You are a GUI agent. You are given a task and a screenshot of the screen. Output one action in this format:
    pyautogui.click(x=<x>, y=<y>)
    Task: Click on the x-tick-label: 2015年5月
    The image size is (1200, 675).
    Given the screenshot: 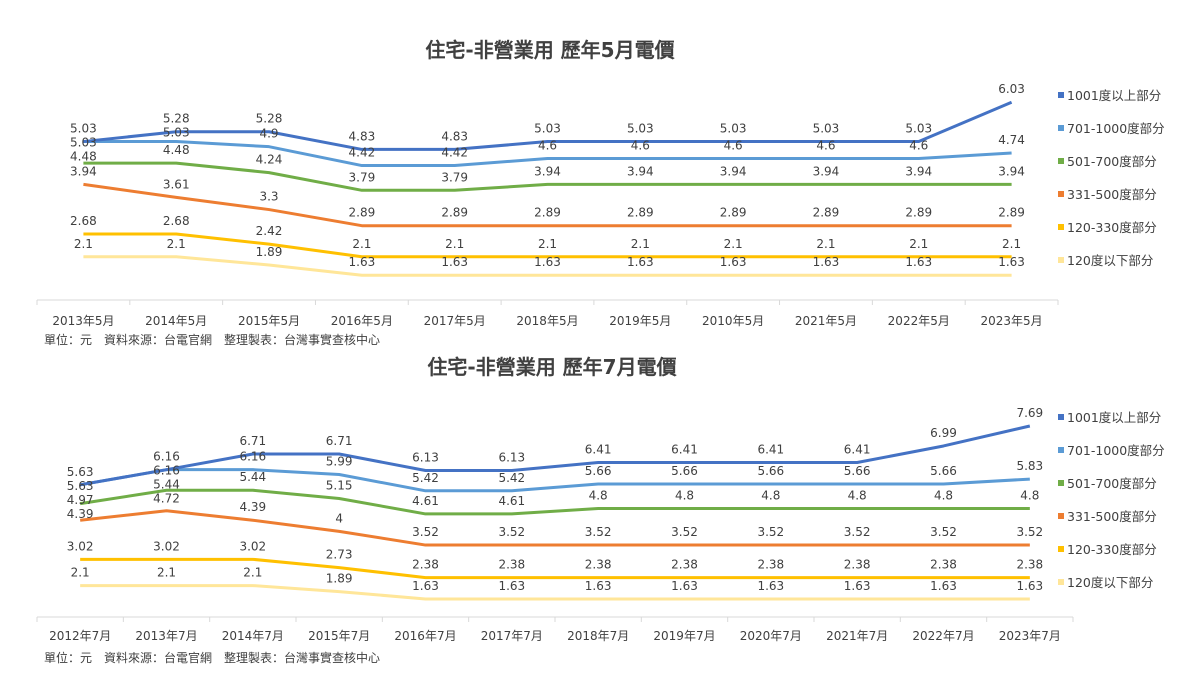 What is the action you would take?
    pyautogui.click(x=269, y=321)
    